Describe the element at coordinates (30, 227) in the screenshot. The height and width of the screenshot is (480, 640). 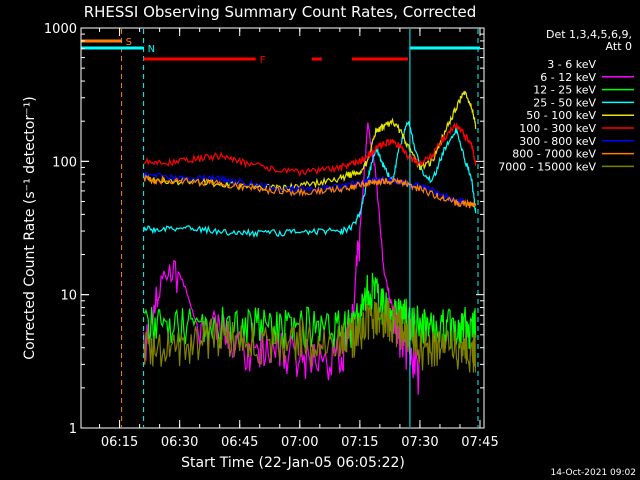
I see `y-axis-label: Corrected Count Rate (s⁻¹ detector⁻¹)` at that location.